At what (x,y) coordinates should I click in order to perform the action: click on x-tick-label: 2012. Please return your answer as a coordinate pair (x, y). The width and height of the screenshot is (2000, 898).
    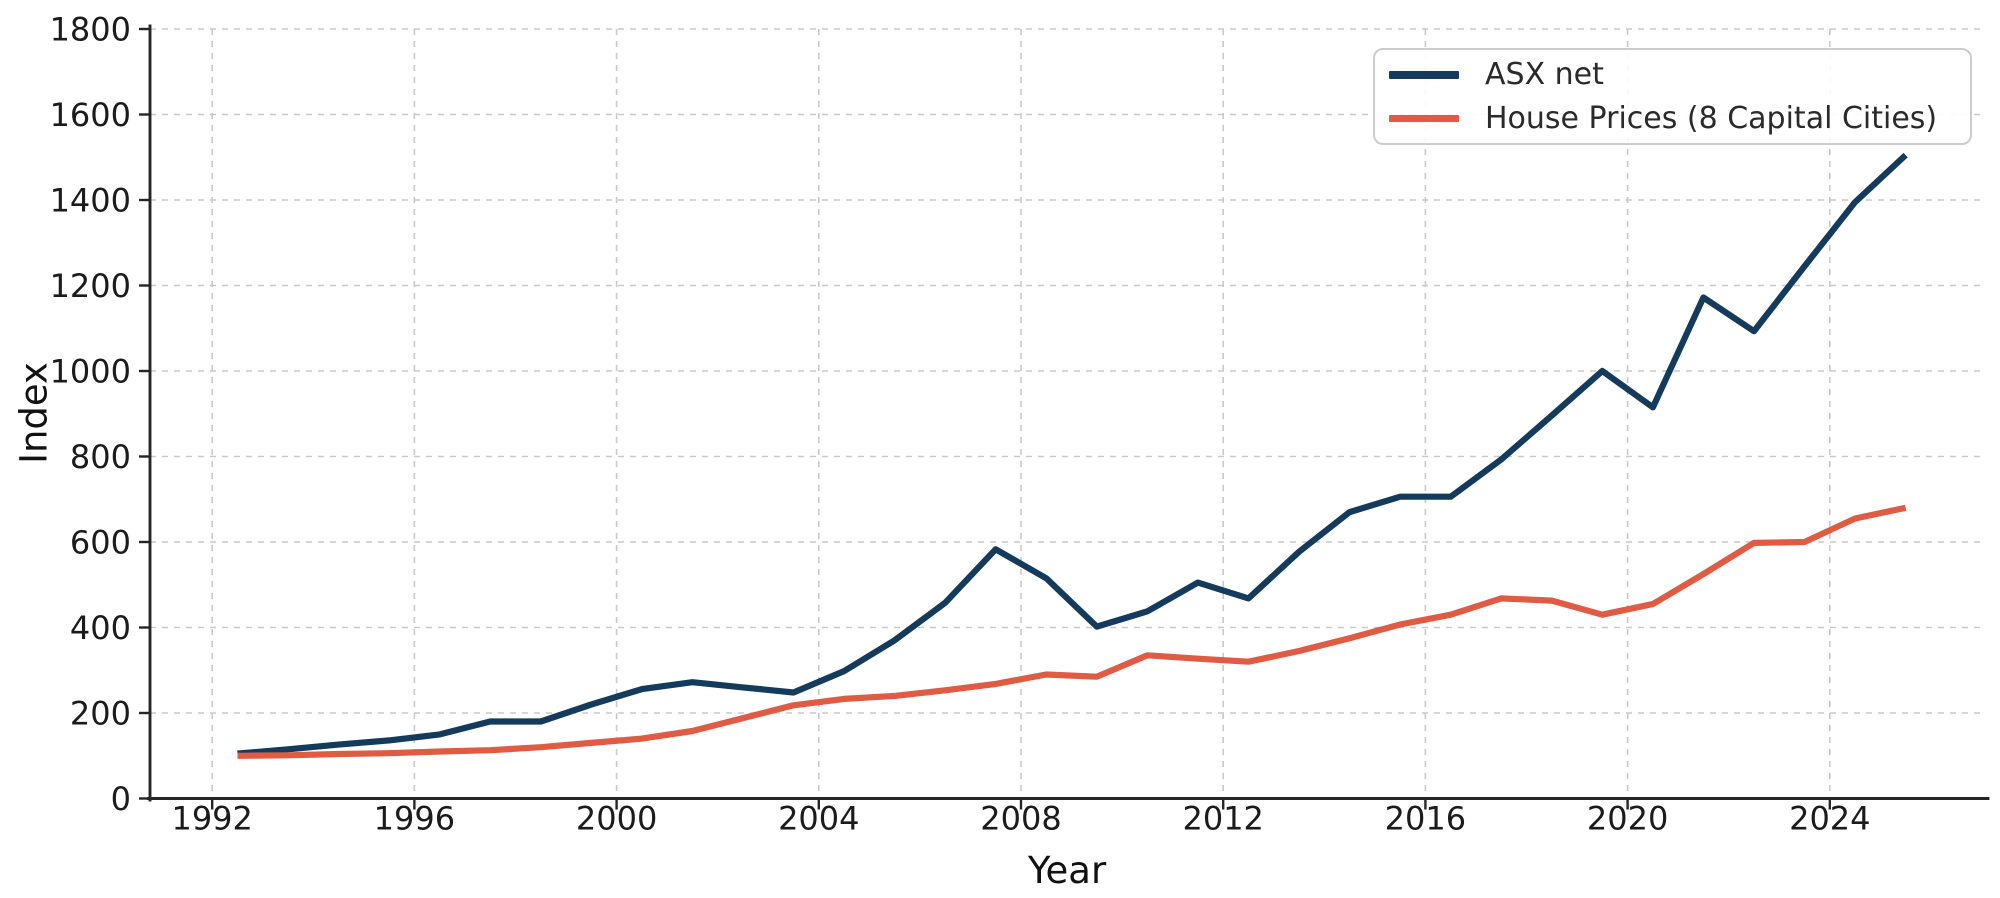
    Looking at the image, I should click on (1222, 819).